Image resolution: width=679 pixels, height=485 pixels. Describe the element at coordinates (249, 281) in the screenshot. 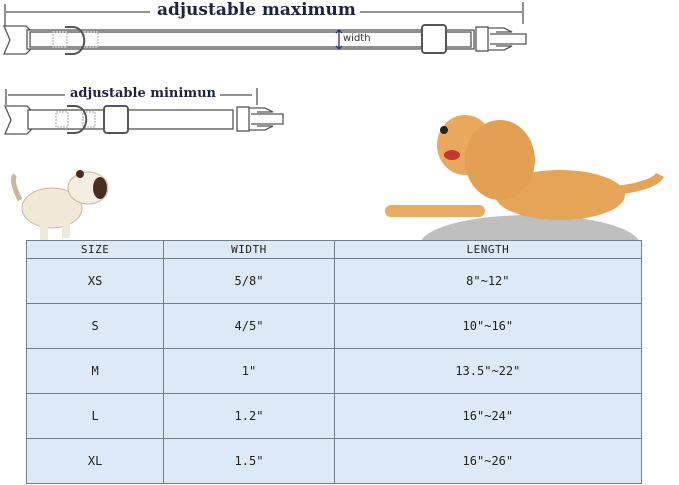

I see `width-cell: 5/8"` at that location.